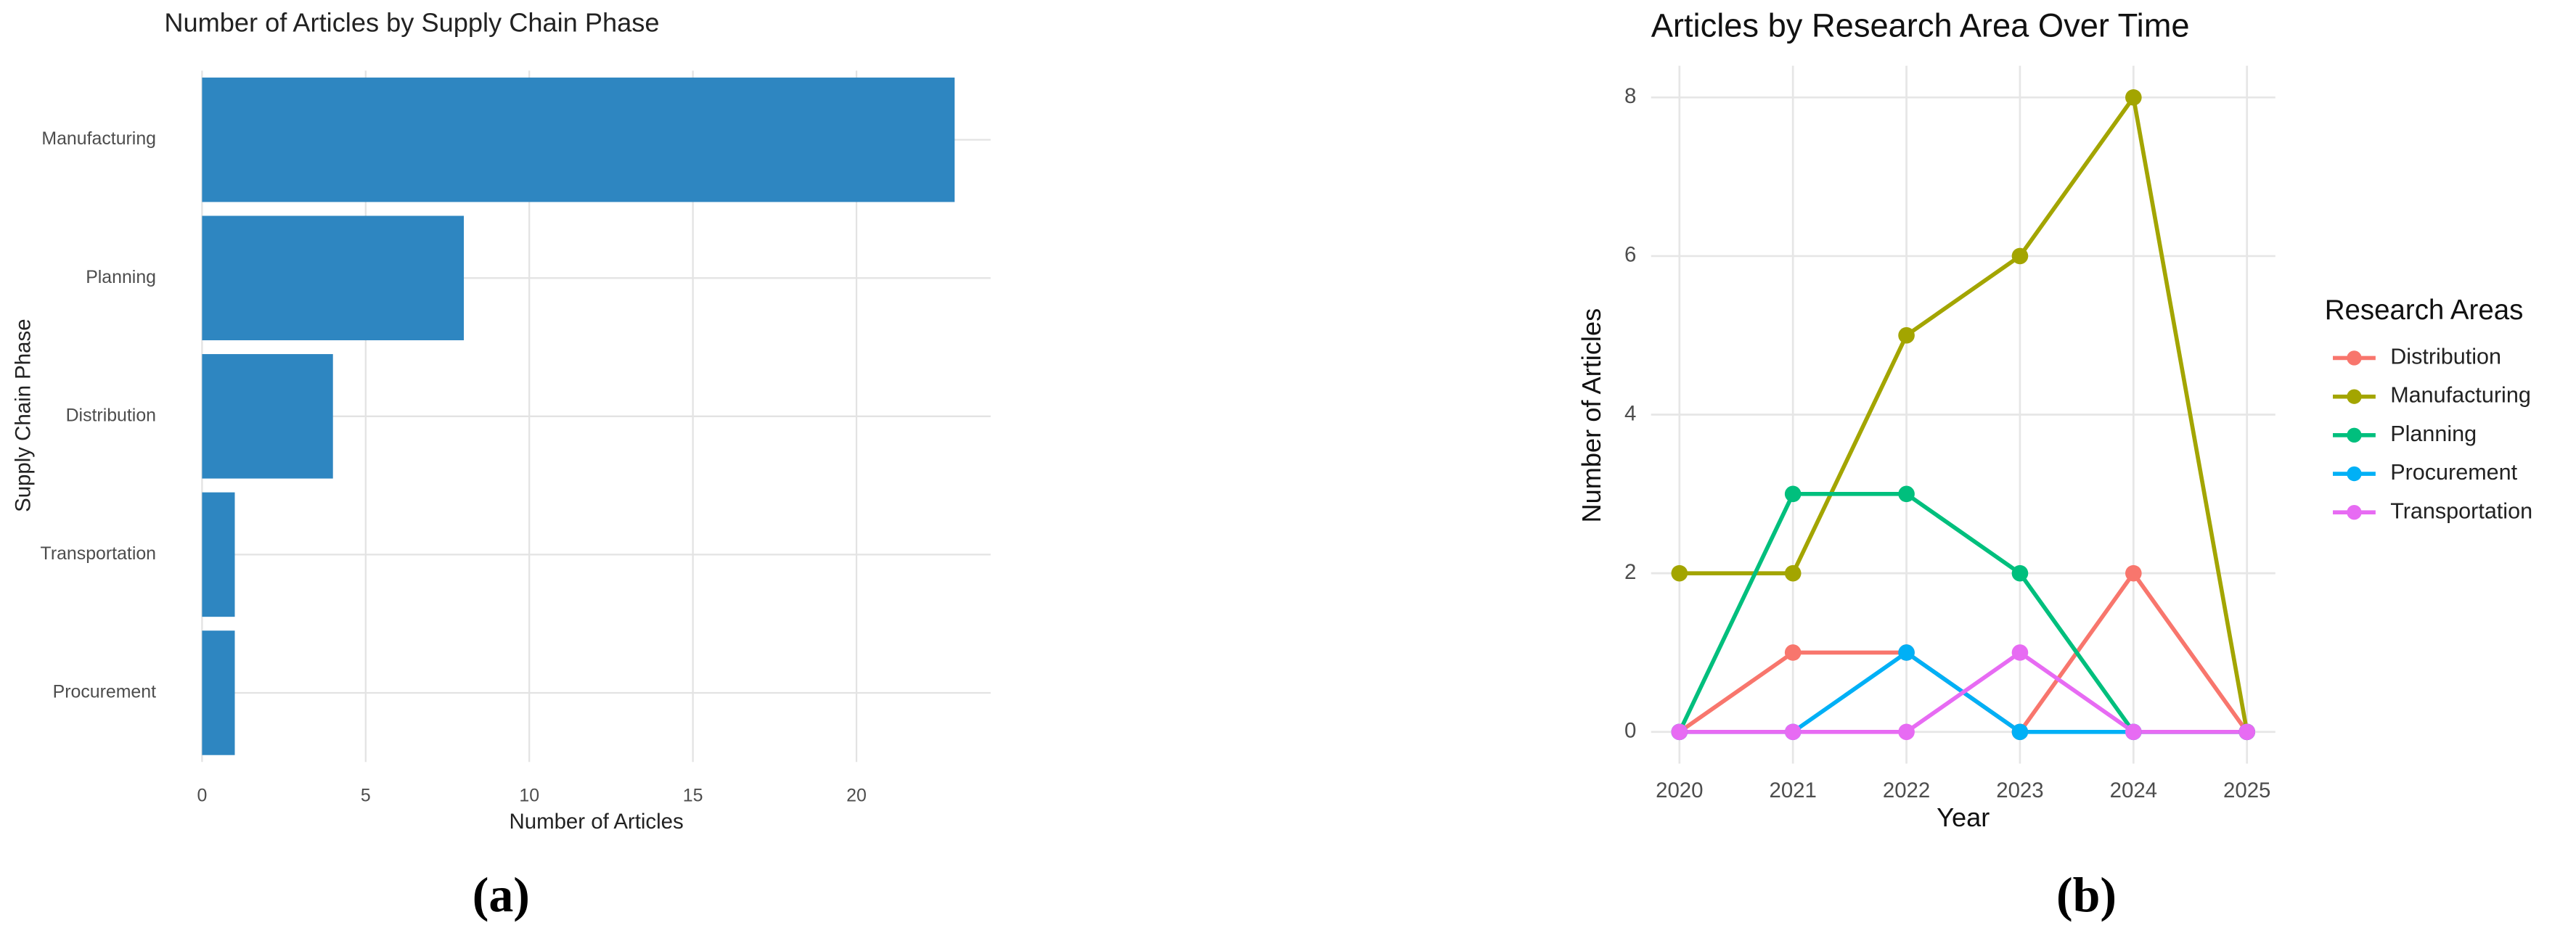 The width and height of the screenshot is (2576, 941). What do you see at coordinates (2446, 357) in the screenshot?
I see `legend-label: Distribution` at bounding box center [2446, 357].